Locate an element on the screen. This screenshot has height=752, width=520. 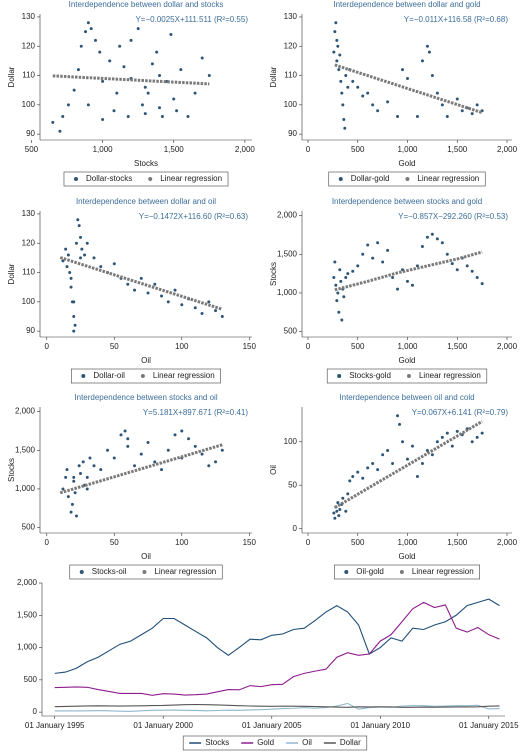
y-tick-label: 110 is located at coordinates (290, 75).